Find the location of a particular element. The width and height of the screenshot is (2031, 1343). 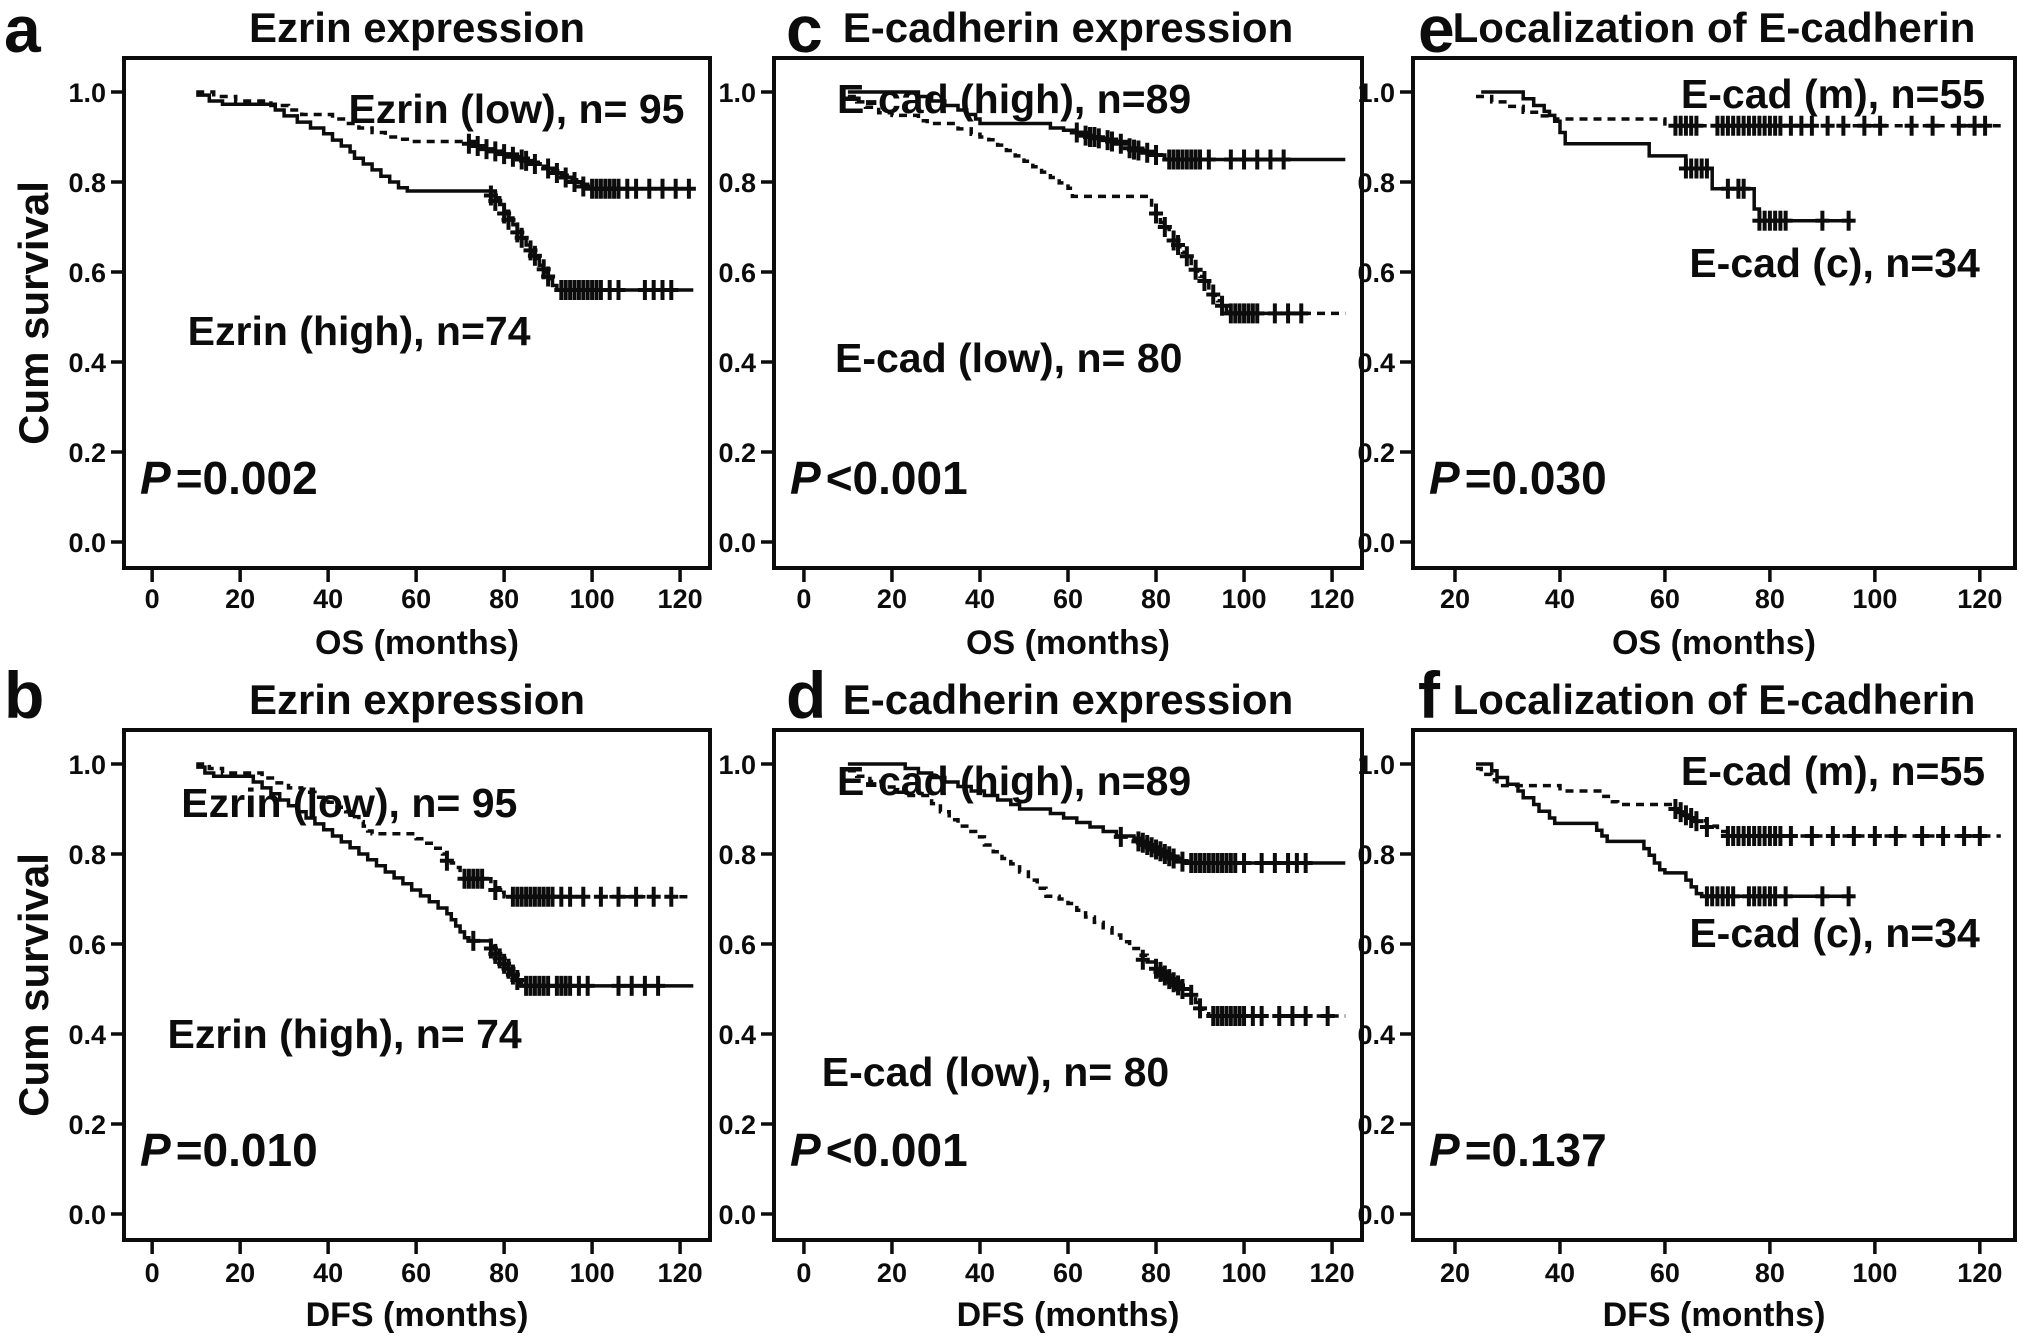

panel-letter: e is located at coordinates (1436, 33).